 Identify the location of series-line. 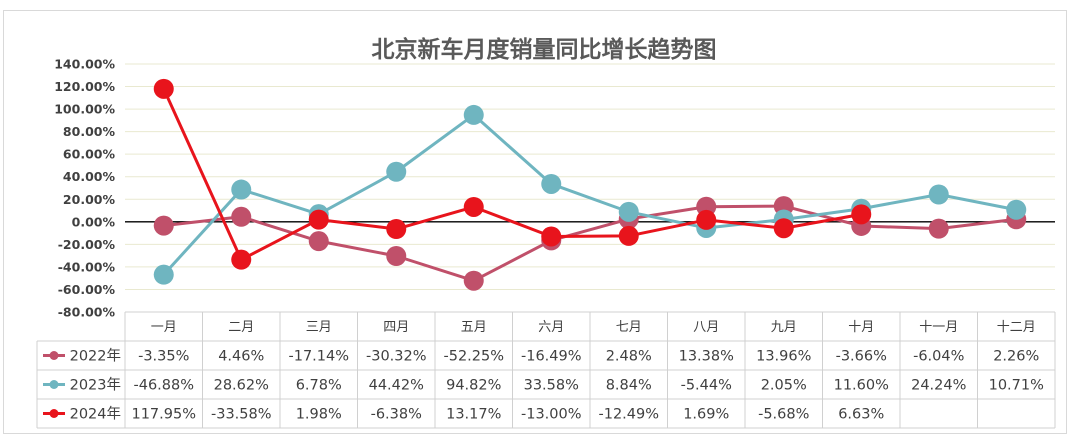
(590, 243).